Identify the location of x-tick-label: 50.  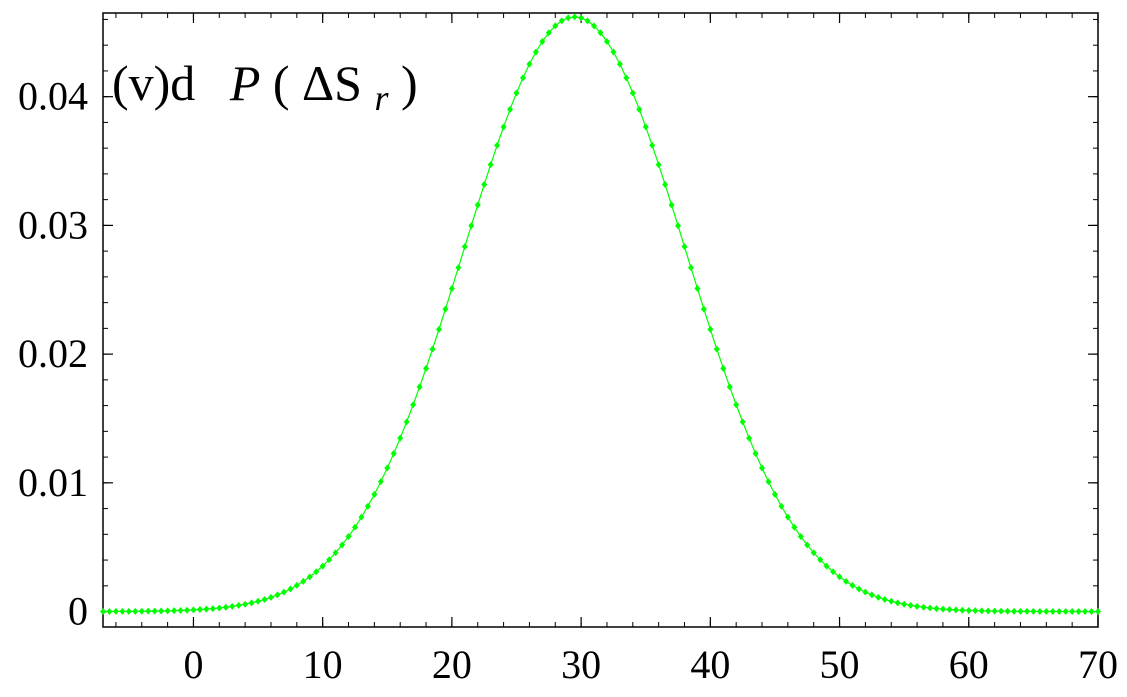
(840, 664).